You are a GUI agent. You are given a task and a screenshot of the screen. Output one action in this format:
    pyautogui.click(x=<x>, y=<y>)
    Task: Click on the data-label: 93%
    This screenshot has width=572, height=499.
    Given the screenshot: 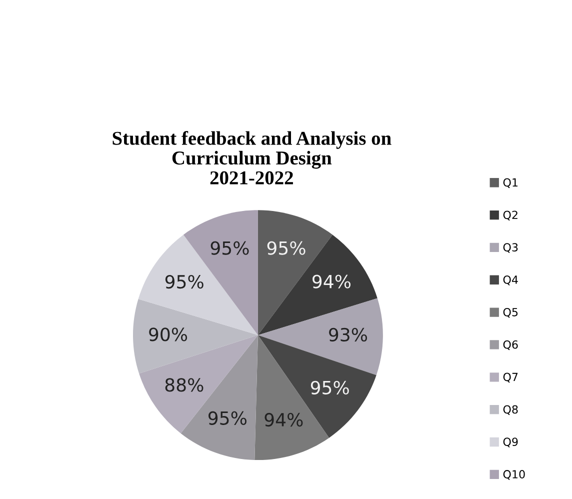 What is the action you would take?
    pyautogui.click(x=348, y=335)
    